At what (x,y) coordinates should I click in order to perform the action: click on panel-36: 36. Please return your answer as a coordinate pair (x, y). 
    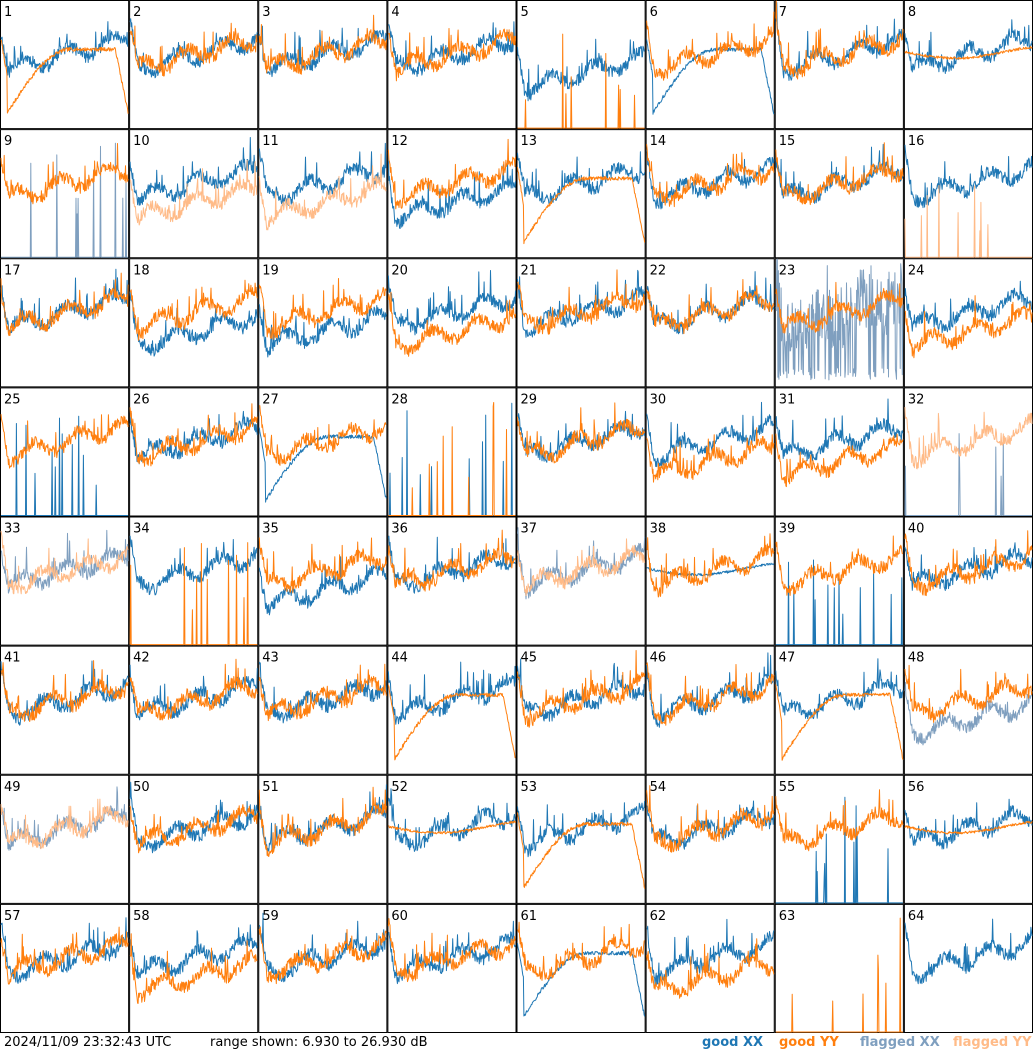
    Looking at the image, I should click on (452, 581).